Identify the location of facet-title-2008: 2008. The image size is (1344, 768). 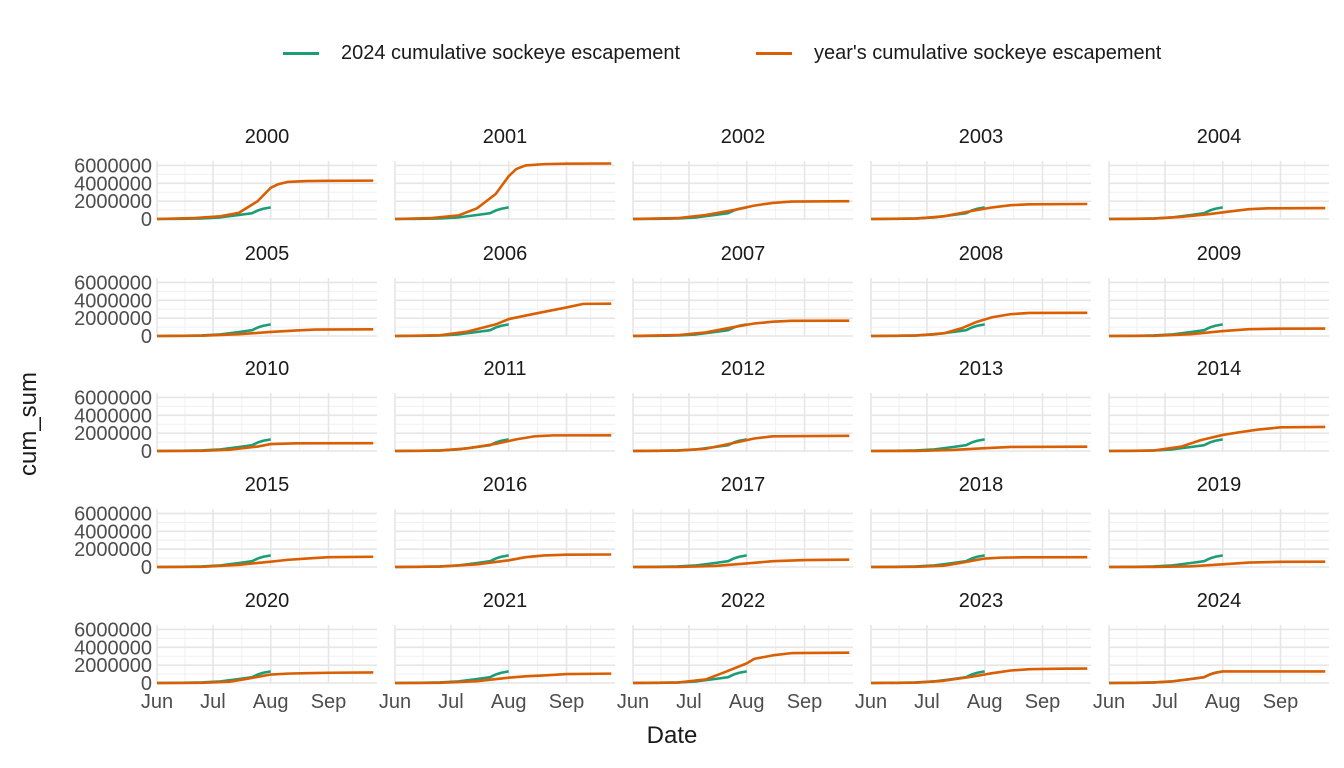
(981, 254).